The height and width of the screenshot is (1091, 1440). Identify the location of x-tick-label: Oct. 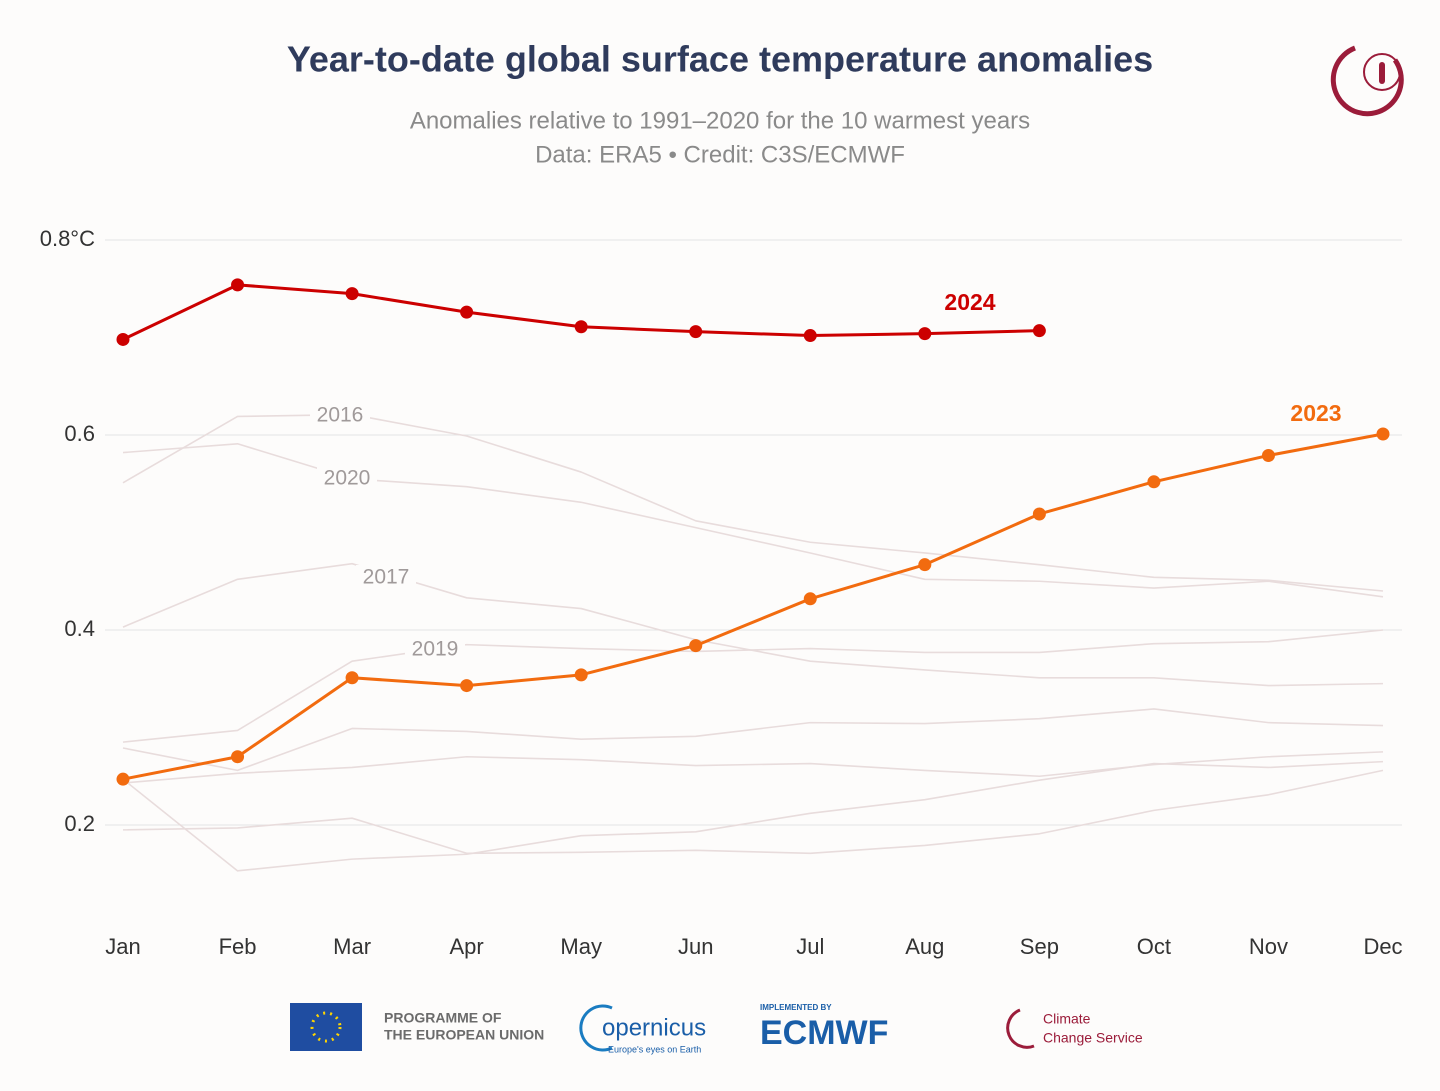
(1154, 946).